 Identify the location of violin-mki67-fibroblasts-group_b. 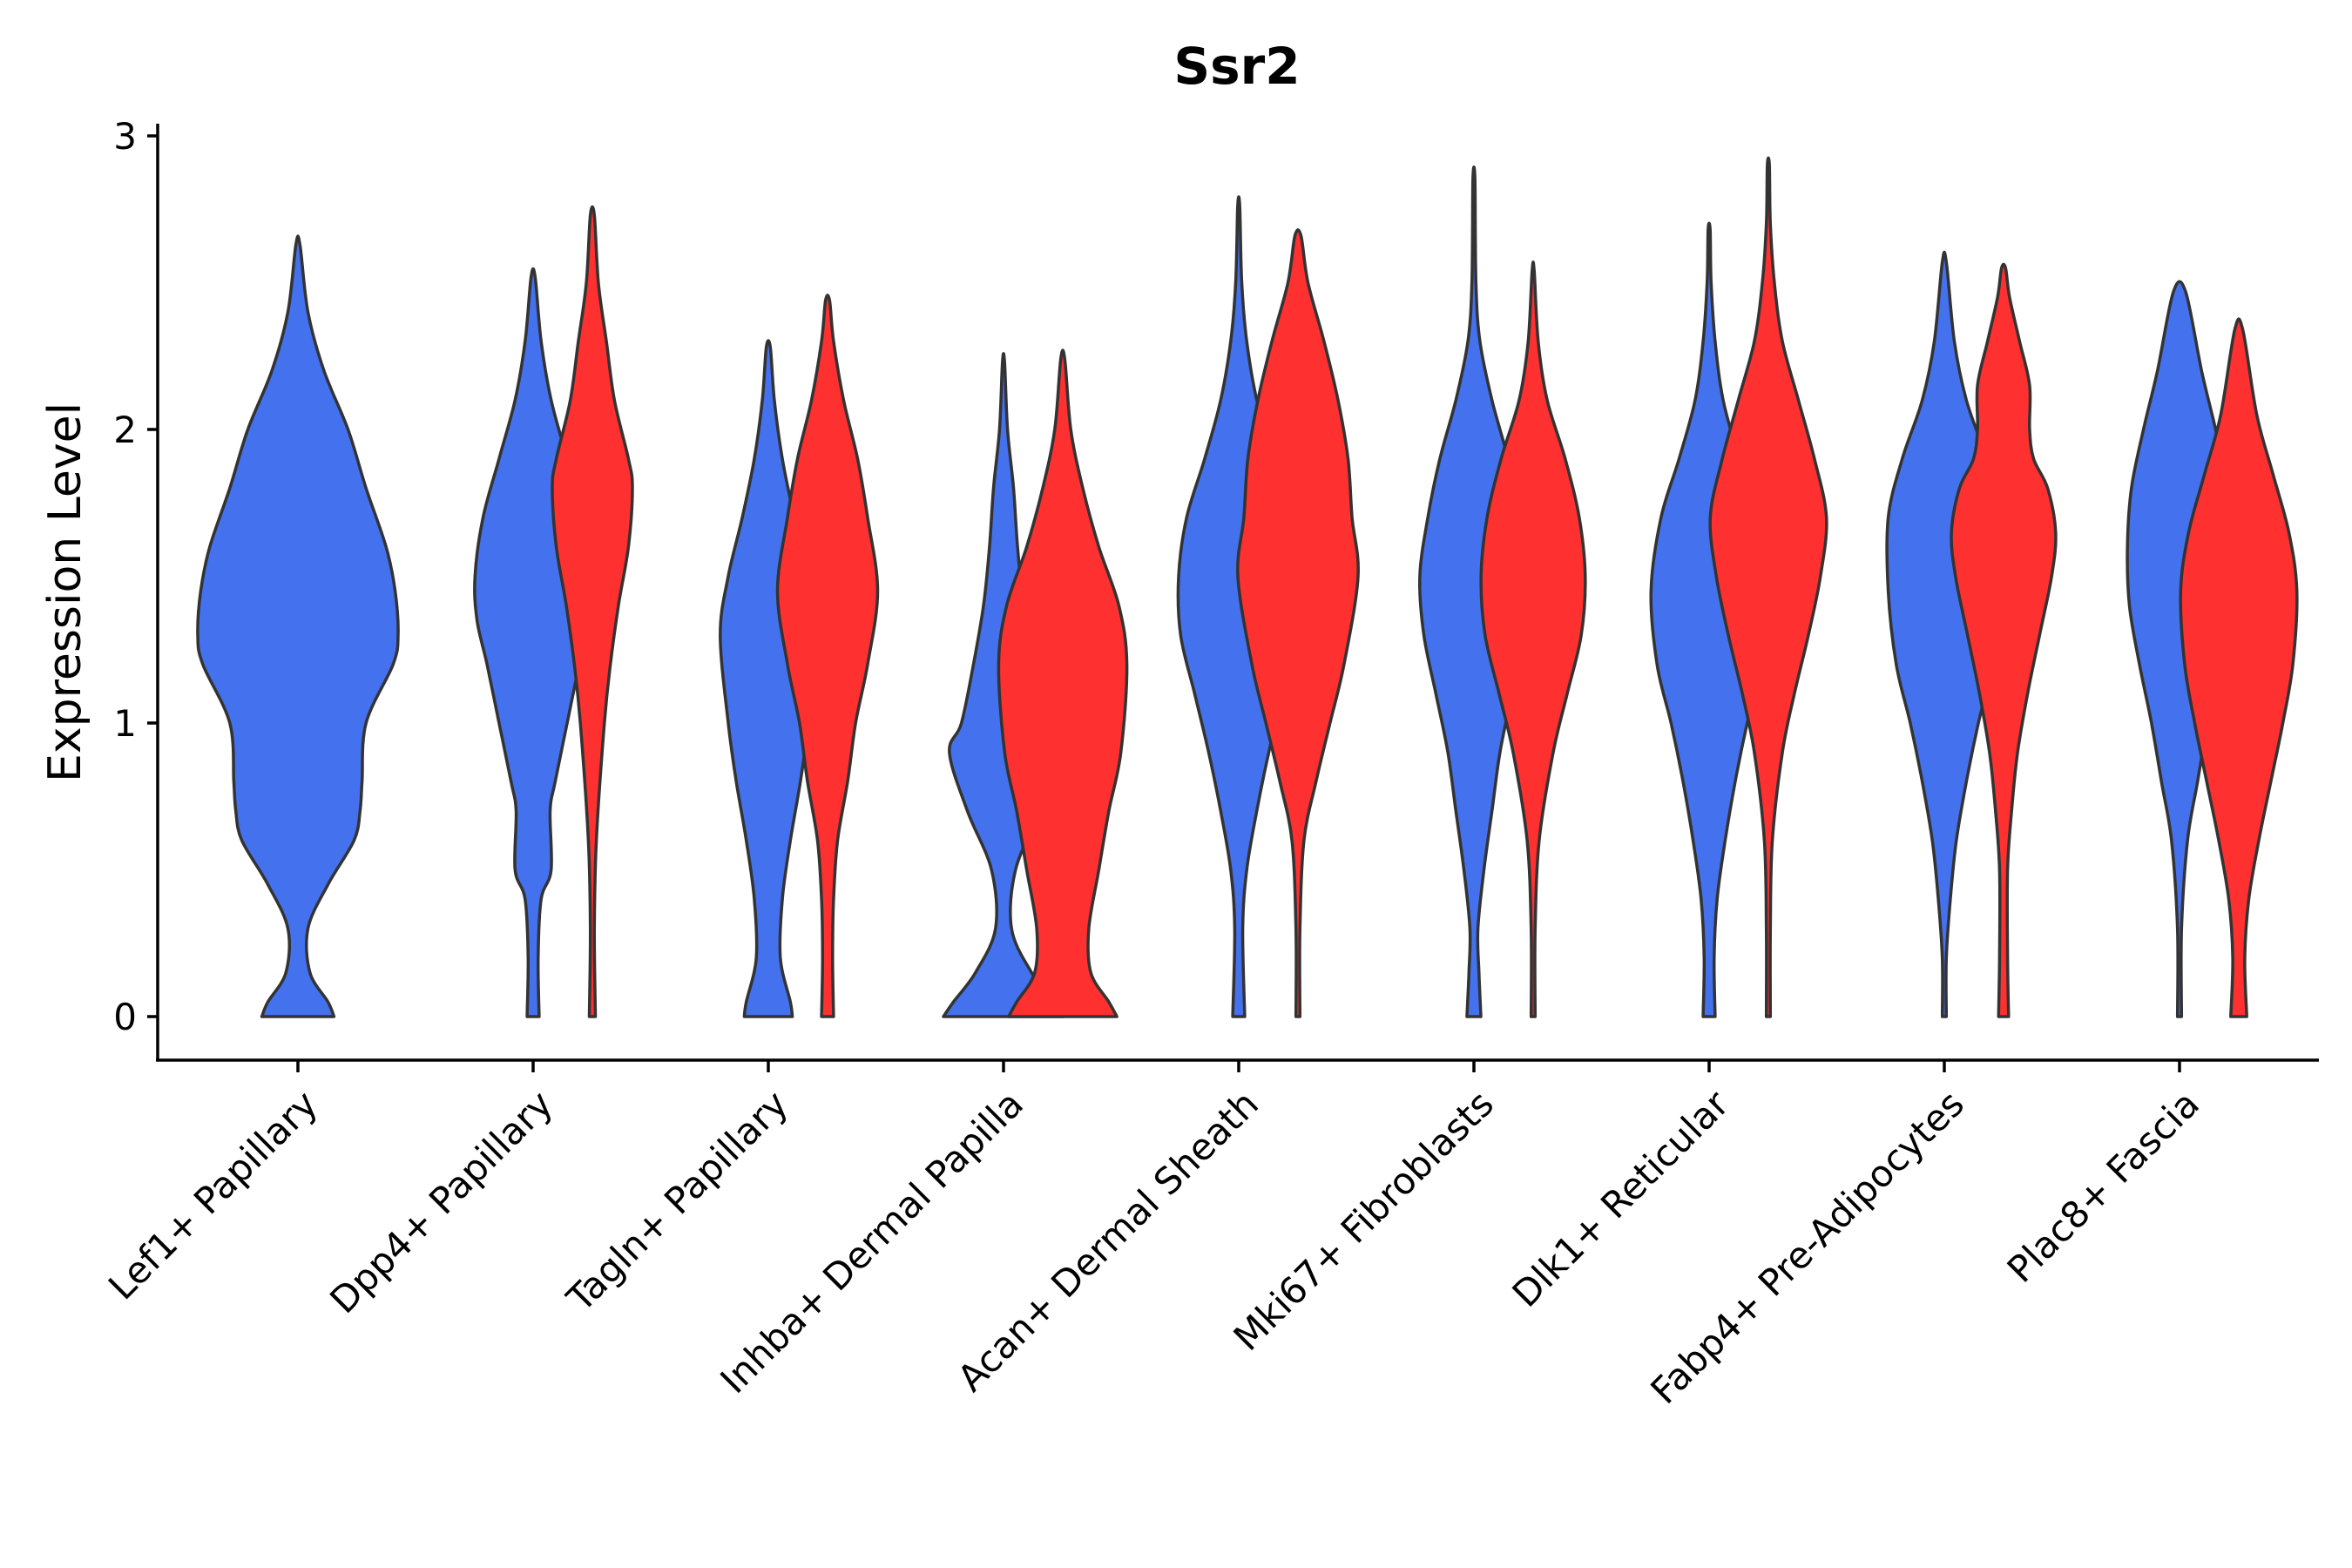
(1533, 639).